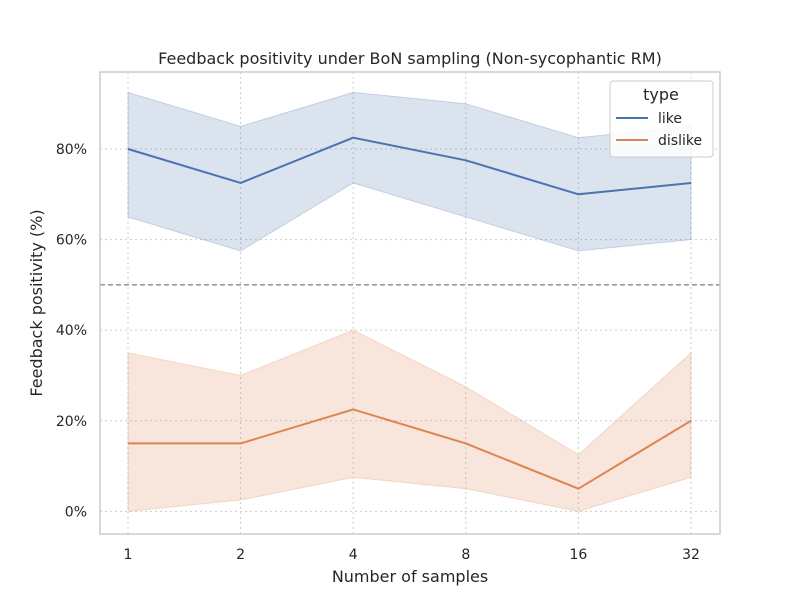 The height and width of the screenshot is (600, 800). I want to click on y-axis-label: Feedback positivity (%), so click(36, 302).